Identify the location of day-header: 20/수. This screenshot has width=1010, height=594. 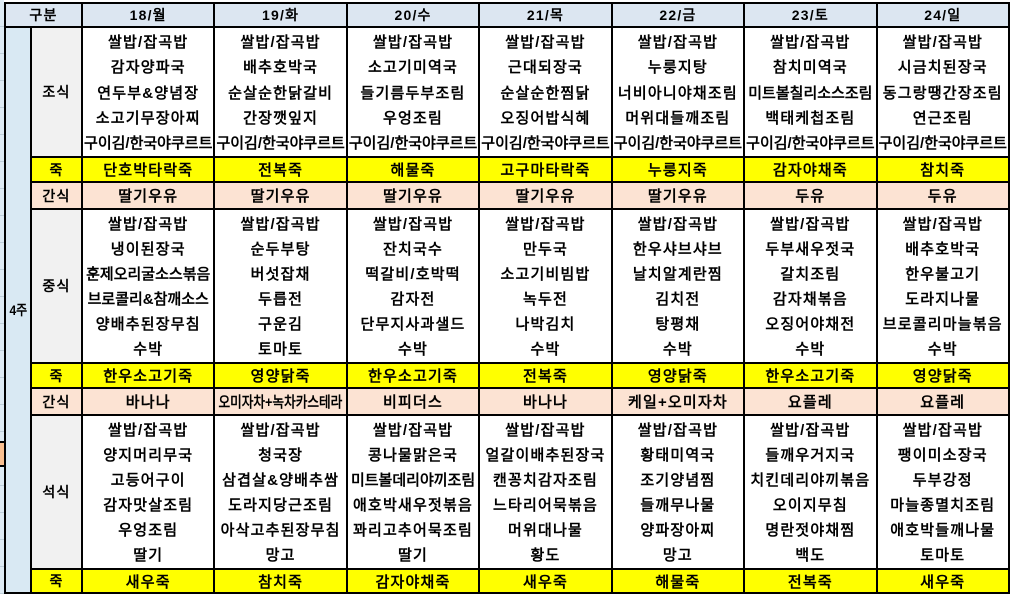
(413, 15).